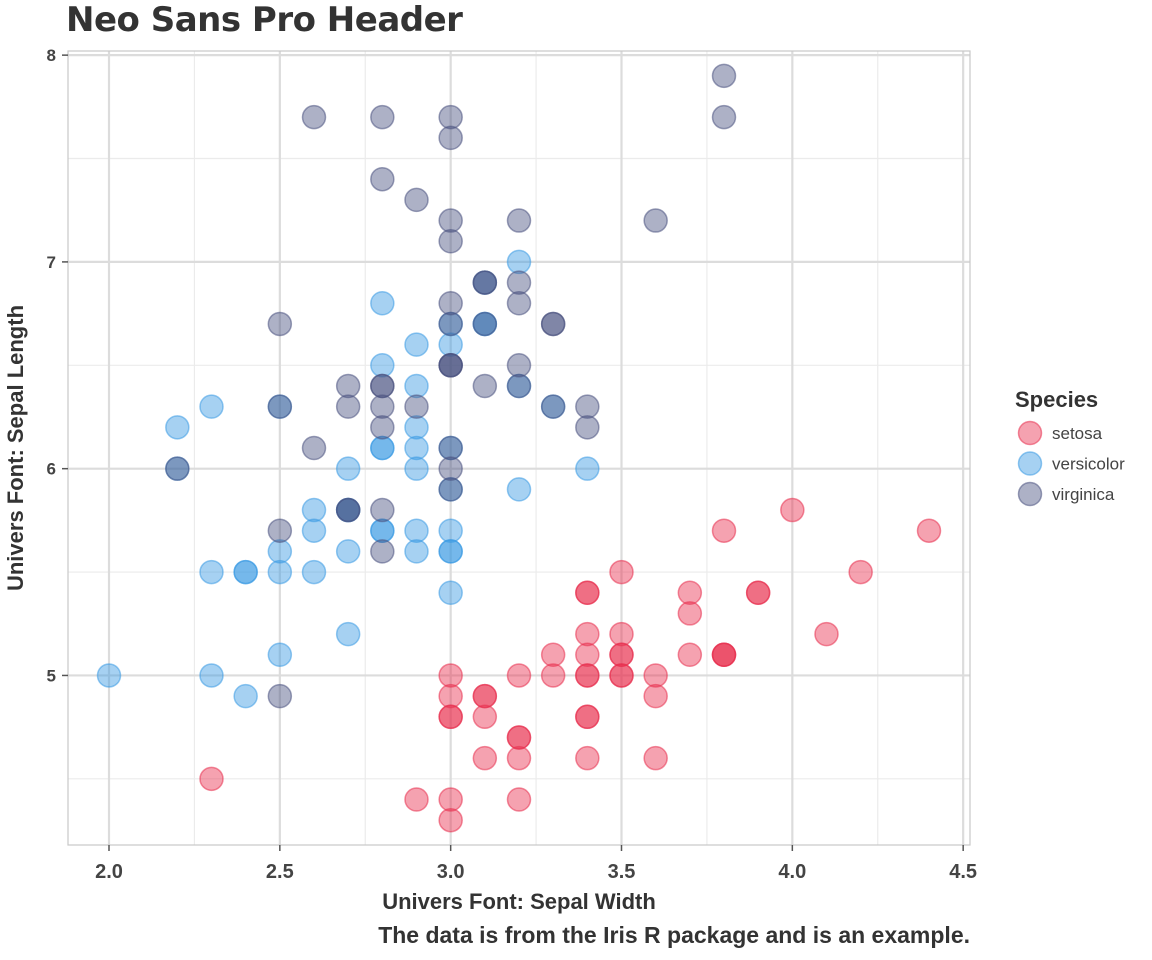 The image size is (1152, 960). What do you see at coordinates (15, 448) in the screenshot?
I see `y-axis-title: Univers Font: Sepal Length` at bounding box center [15, 448].